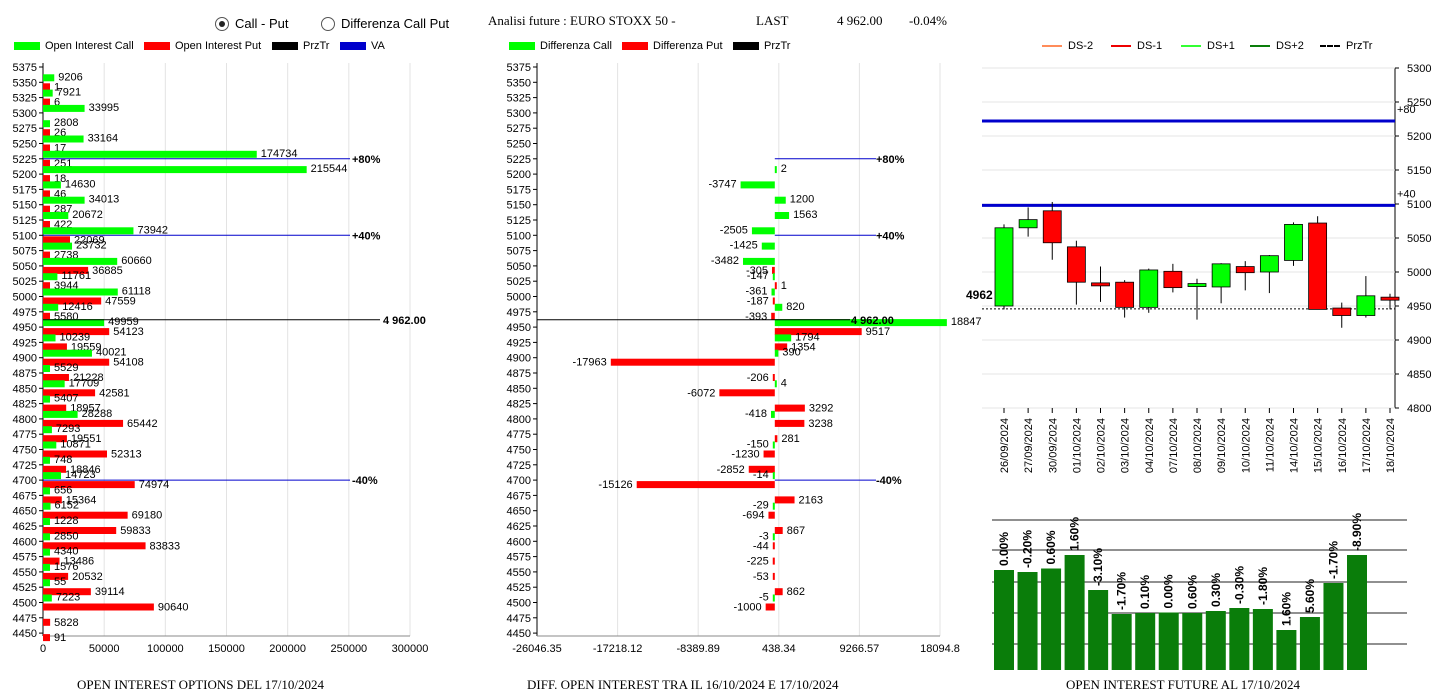 This screenshot has width=1445, height=693. Describe the element at coordinates (860, 649) in the screenshot. I see `c2-xtick-label: 9266.57` at that location.